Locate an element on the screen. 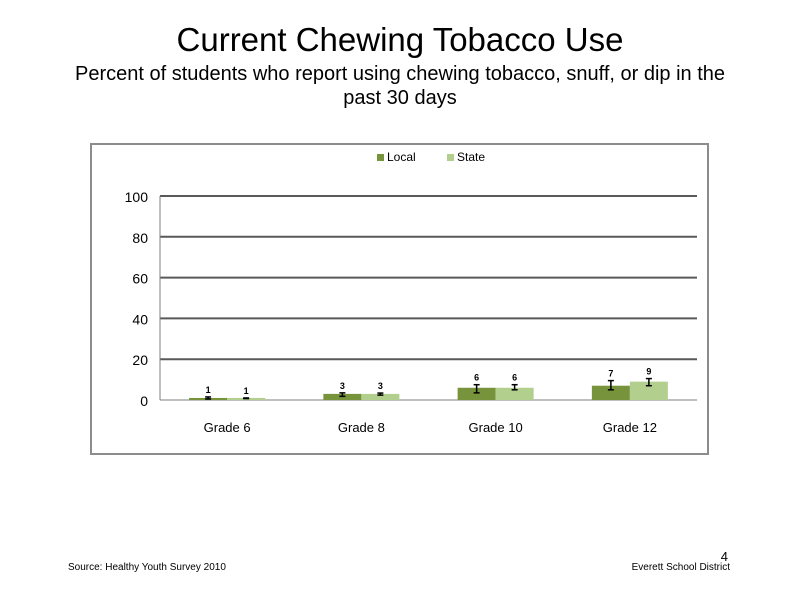  y-tick-label: 100 is located at coordinates (137, 197).